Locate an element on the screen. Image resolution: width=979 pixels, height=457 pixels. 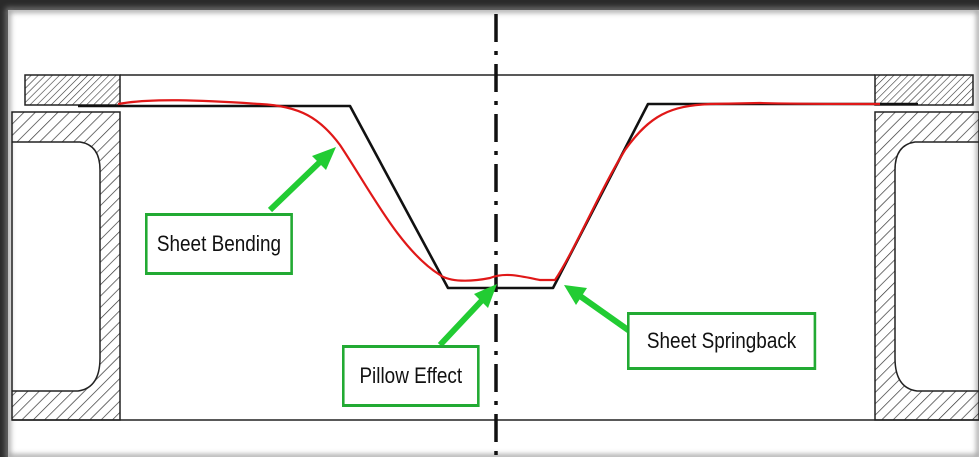
die-left is located at coordinates (66, 266).